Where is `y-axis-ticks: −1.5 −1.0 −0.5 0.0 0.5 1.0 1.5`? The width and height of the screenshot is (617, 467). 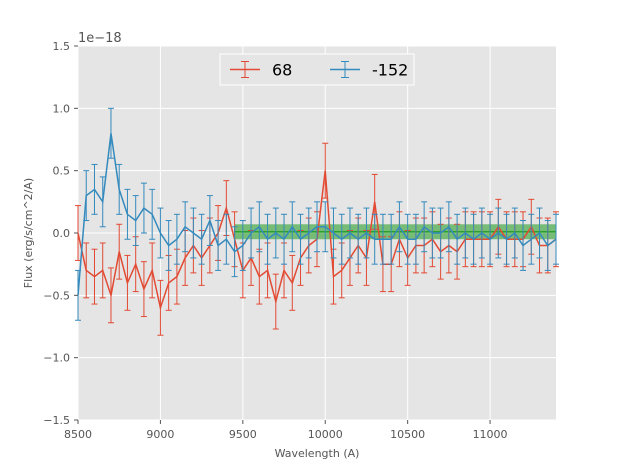
y-axis-ticks: −1.5 −1.0 −0.5 0.0 0.5 1.0 1.5 is located at coordinates (60, 233).